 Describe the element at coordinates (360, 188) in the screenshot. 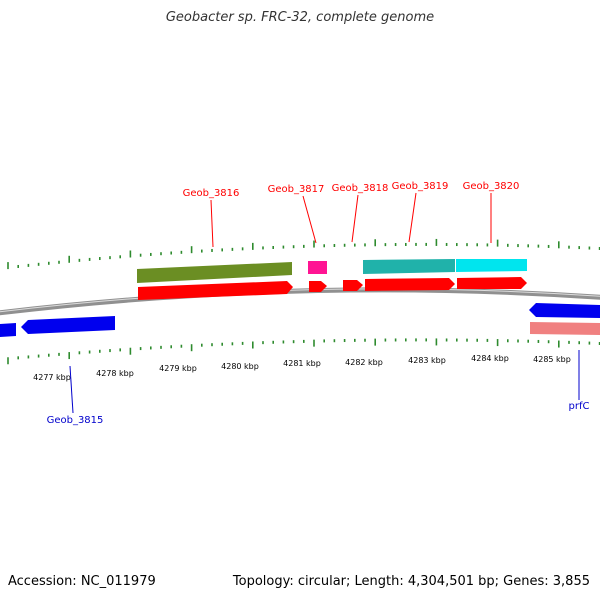

I see `gene-label: Geob_3818` at that location.